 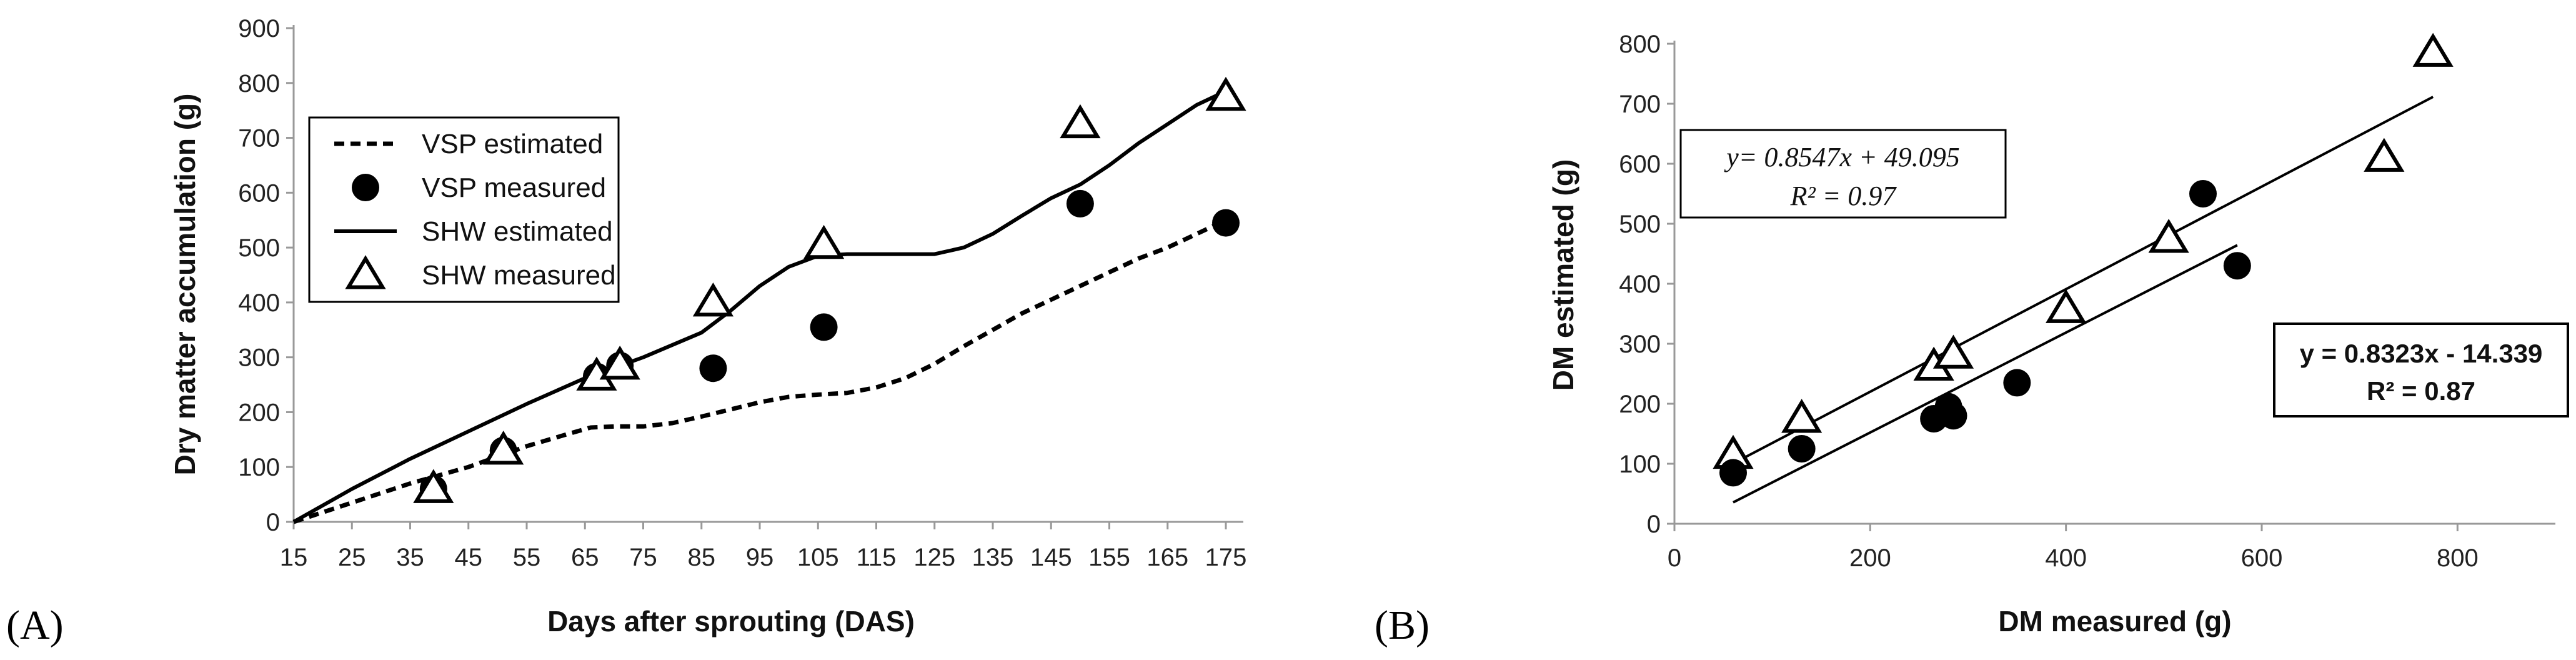 What do you see at coordinates (259, 303) in the screenshot?
I see `panel-a-y-tick-label: 400` at bounding box center [259, 303].